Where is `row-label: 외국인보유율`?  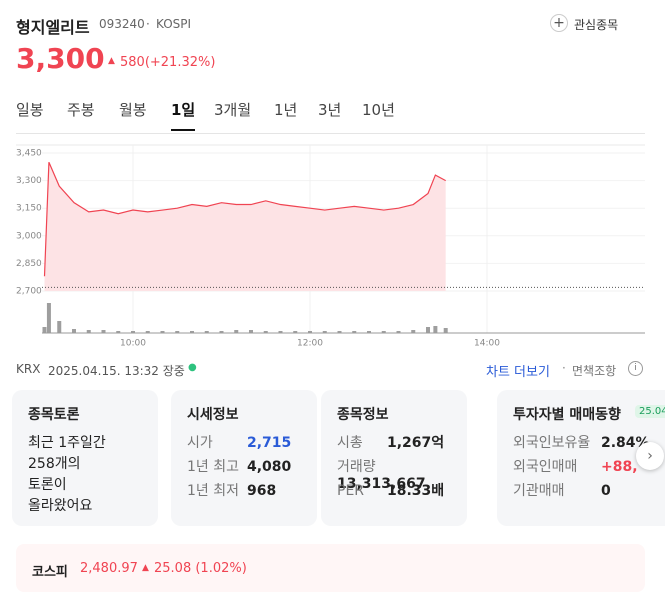
row-label: 외국인보유율 is located at coordinates (552, 443).